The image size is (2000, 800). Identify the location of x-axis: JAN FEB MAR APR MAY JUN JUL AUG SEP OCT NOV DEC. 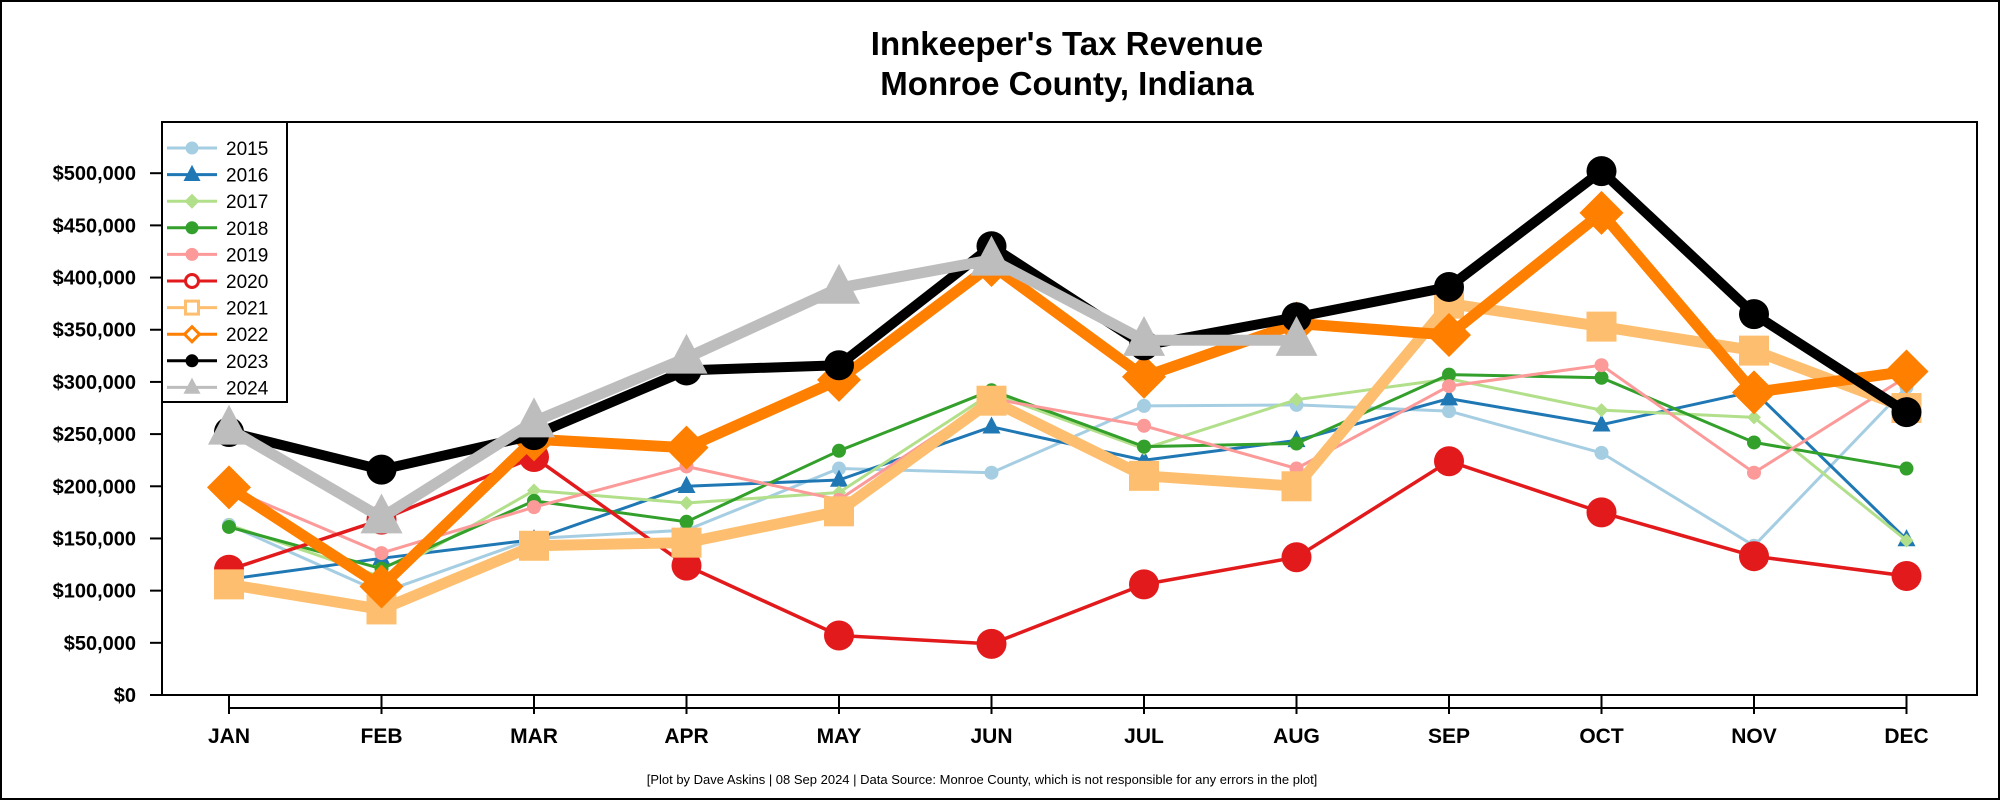
(1068, 721).